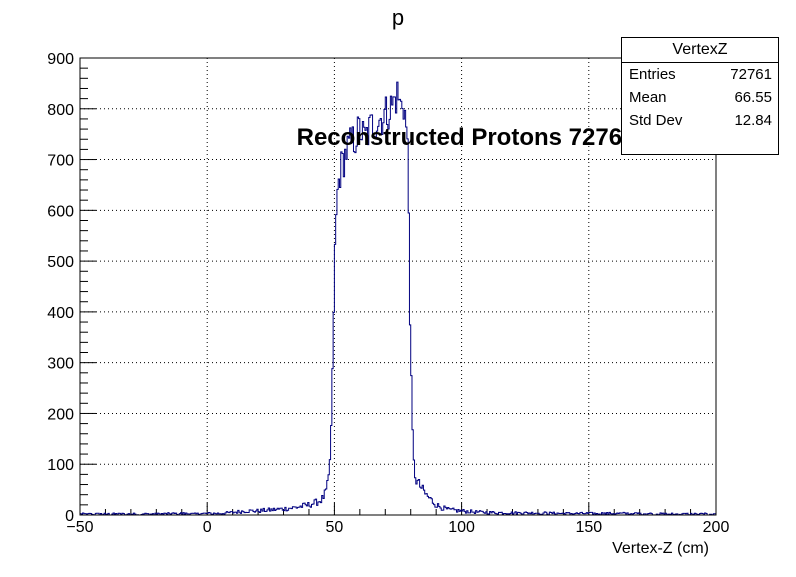 The height and width of the screenshot is (577, 796). I want to click on annotation-label: Reconstructed Protons 72761, so click(466, 137).